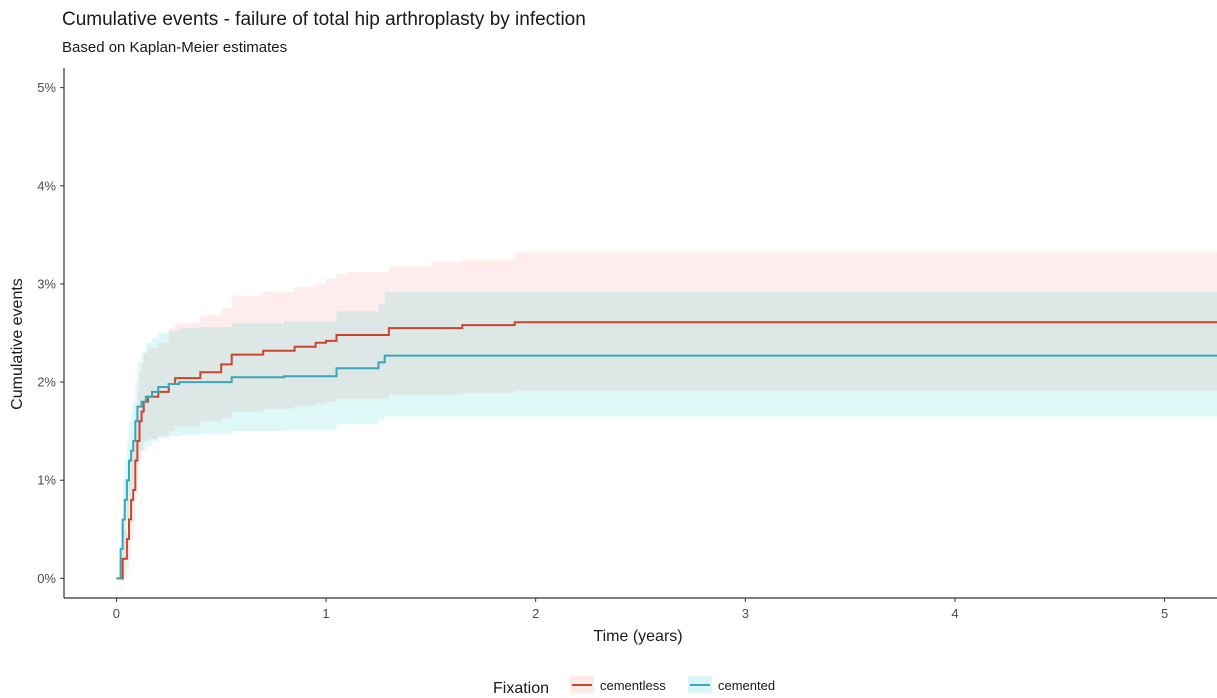 The image size is (1217, 698). I want to click on x-tick-label: 2, so click(535, 613).